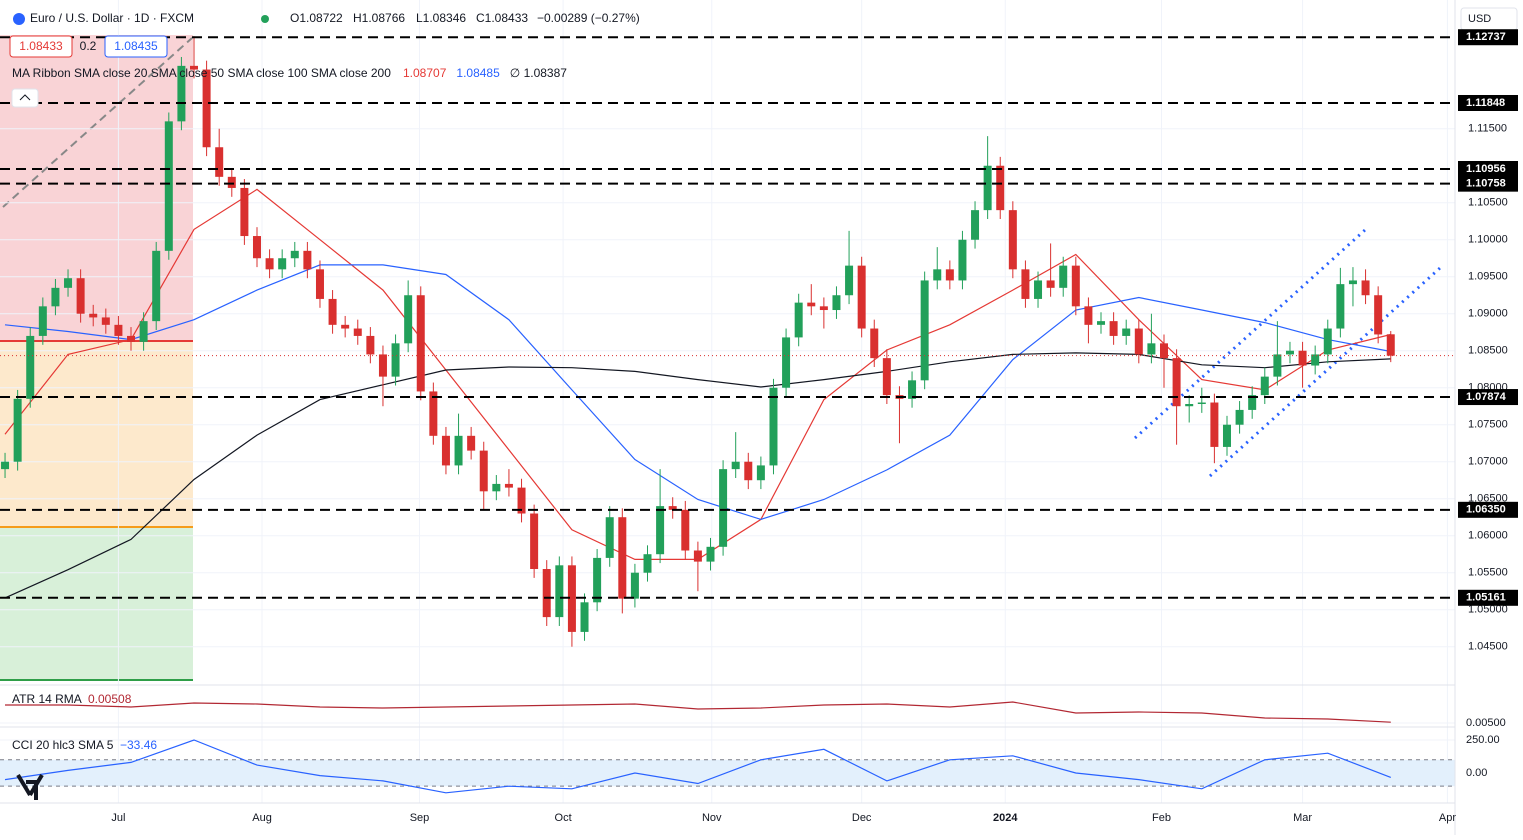 The height and width of the screenshot is (840, 1523). I want to click on x-tick-label: Mar, so click(1302, 818).